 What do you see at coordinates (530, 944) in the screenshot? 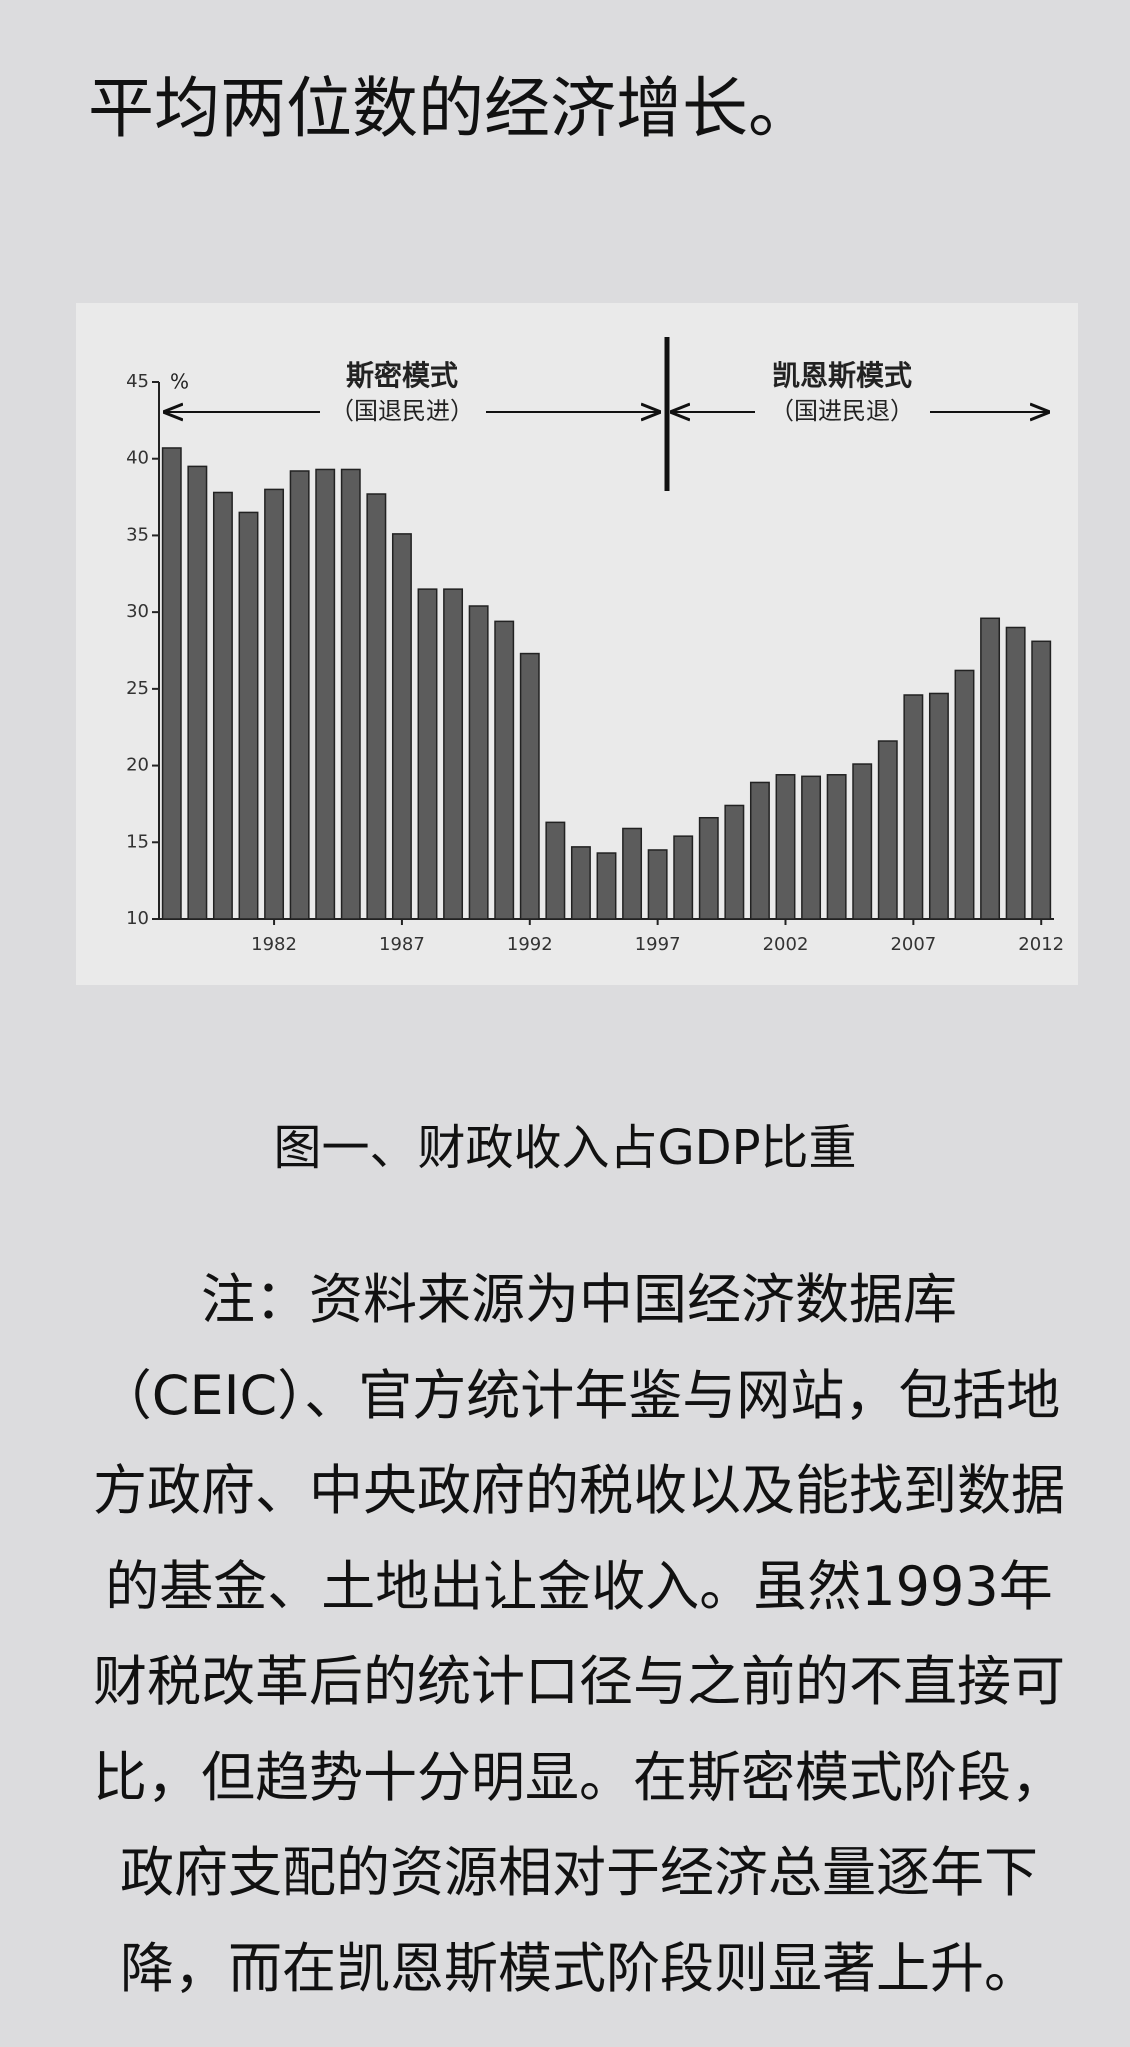
I see `x-tick-label: 1992` at bounding box center [530, 944].